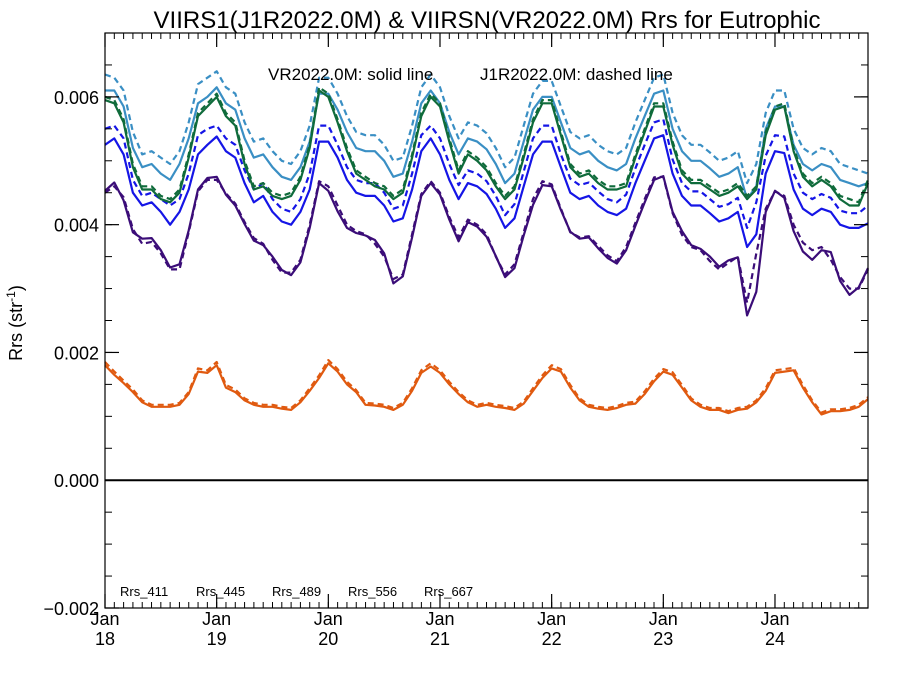 This screenshot has height=675, width=900. I want to click on legend: Rrs_411 Rrs_445 Rrs_489 Rrs_556 Rrs_667, so click(296, 591).